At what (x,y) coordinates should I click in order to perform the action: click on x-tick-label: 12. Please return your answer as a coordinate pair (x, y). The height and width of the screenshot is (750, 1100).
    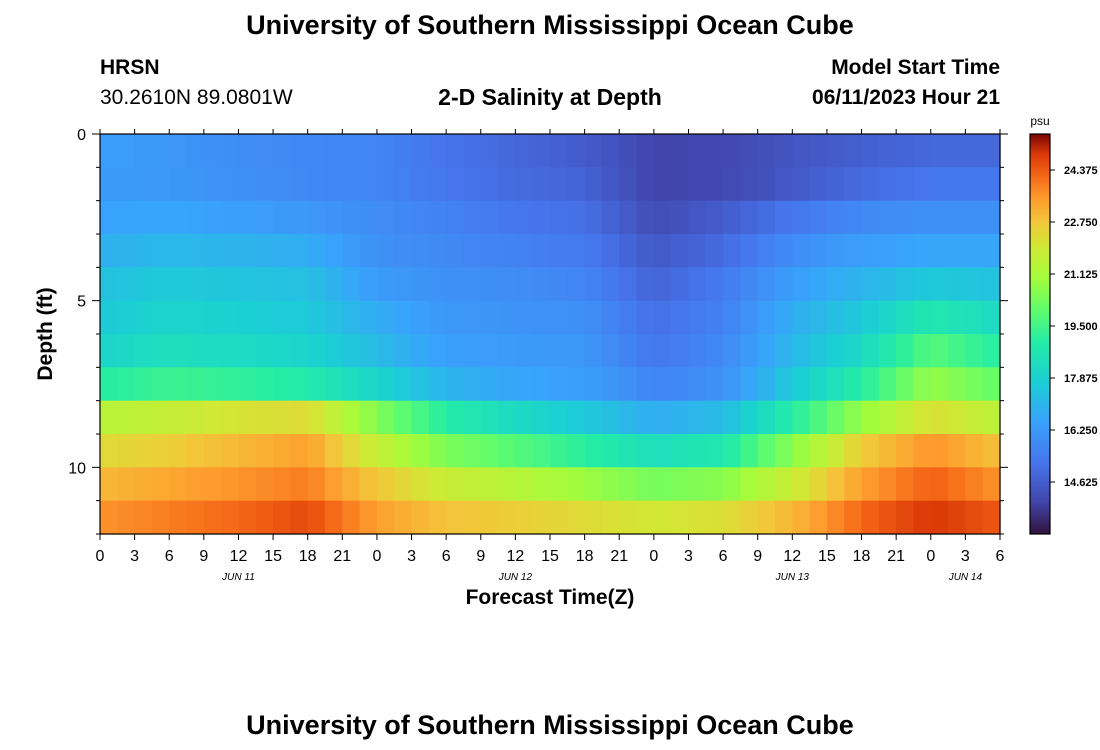
    Looking at the image, I should click on (239, 556).